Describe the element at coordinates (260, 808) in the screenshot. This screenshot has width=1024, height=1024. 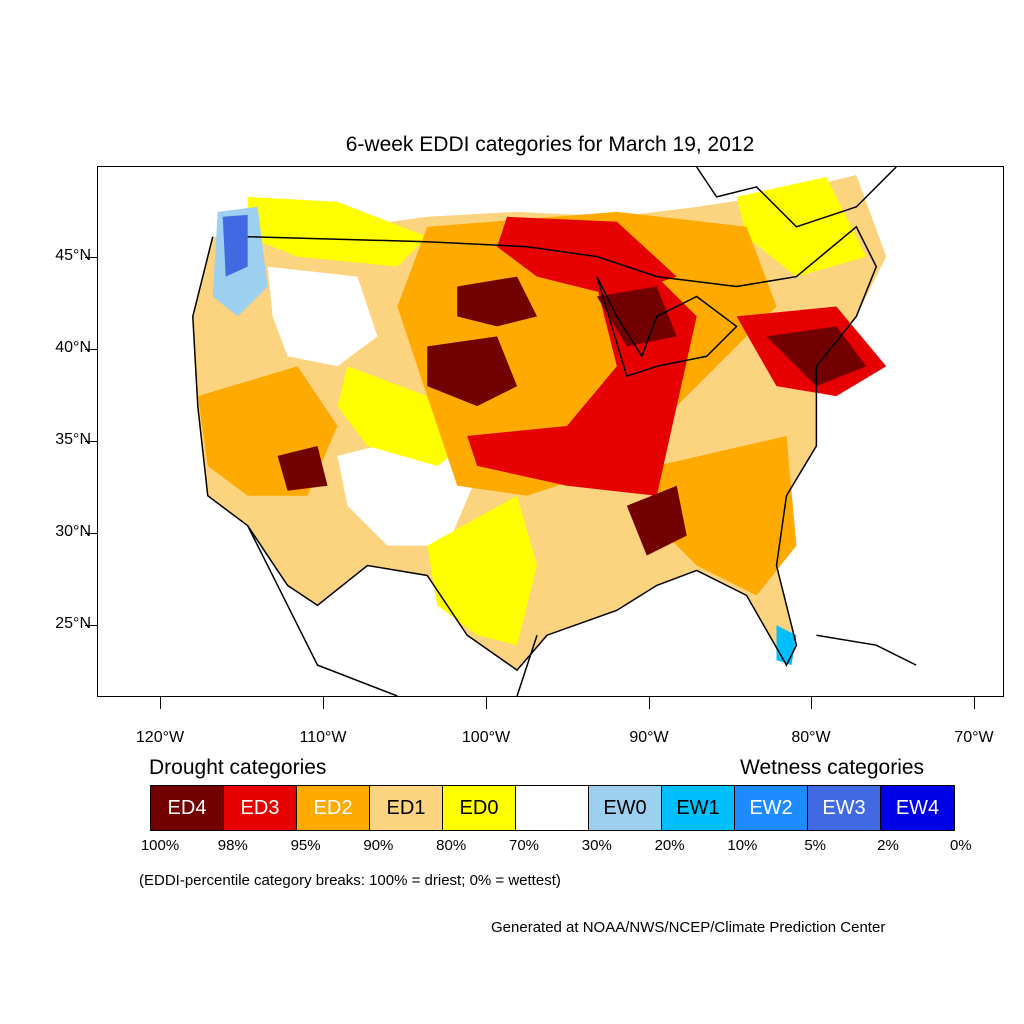
I see `legend-swatch-ed3: ED3` at that location.